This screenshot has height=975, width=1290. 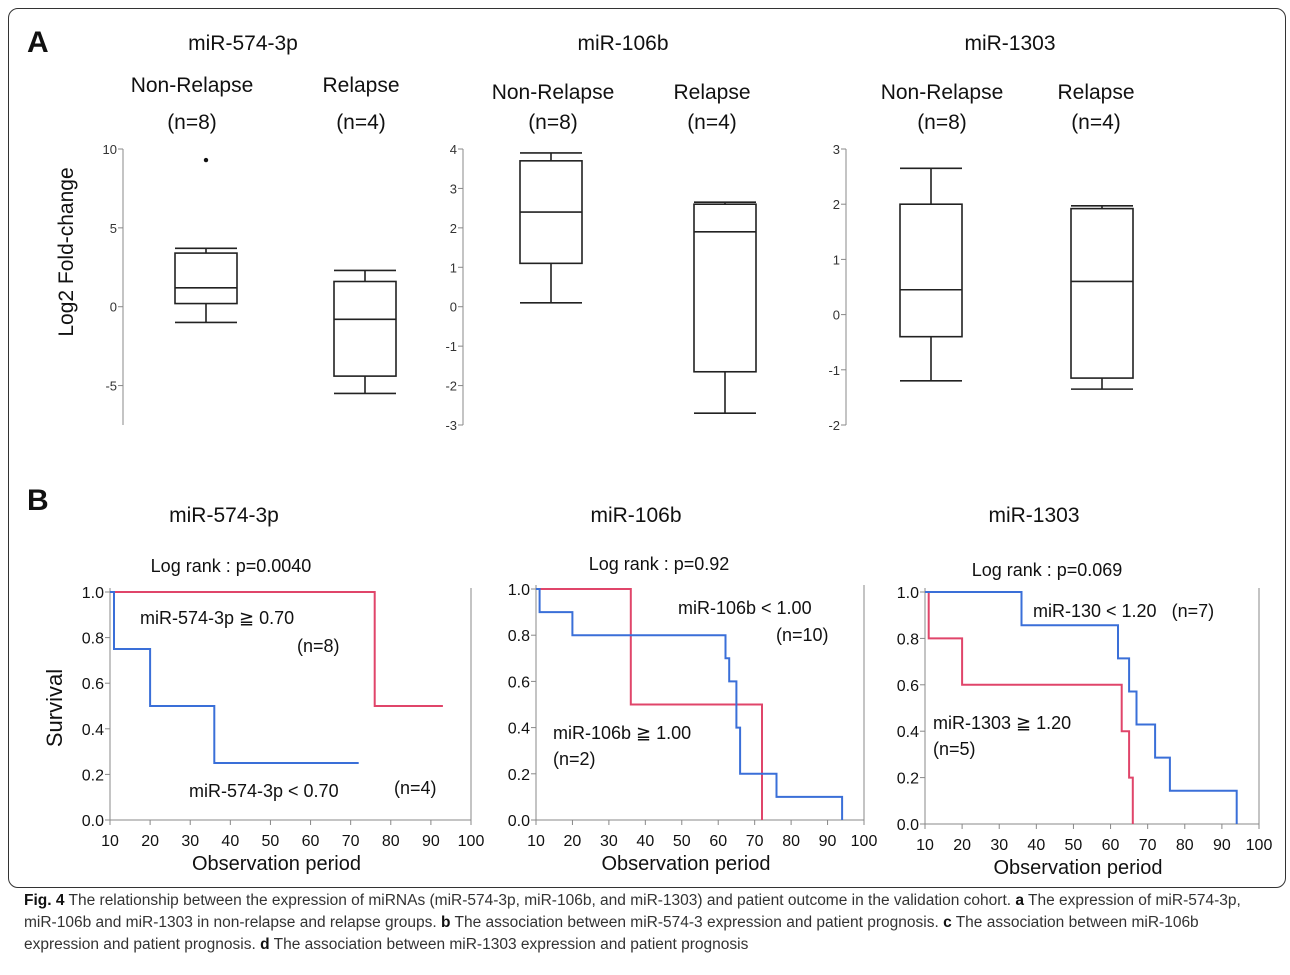 I want to click on box-chart-title: miR-574-3p, so click(x=243, y=43).